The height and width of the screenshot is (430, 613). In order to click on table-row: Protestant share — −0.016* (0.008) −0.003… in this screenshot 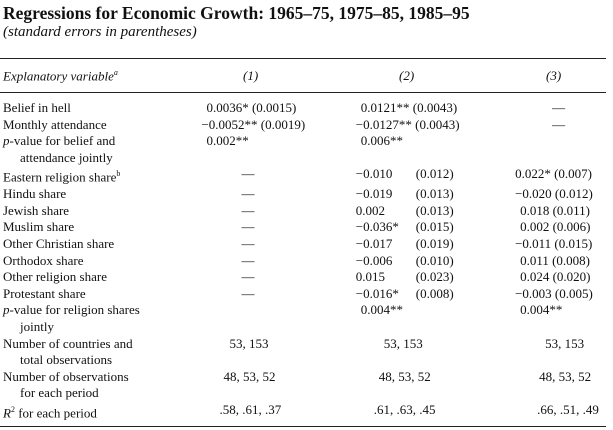, I will do `click(303, 294)`.